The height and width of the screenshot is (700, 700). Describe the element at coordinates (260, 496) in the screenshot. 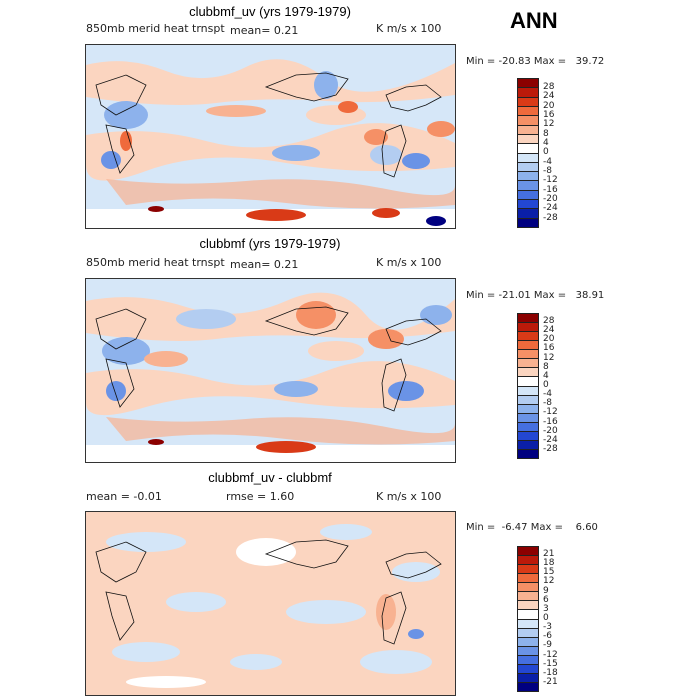

I see `panel-3-rmse: rmse = 1.60` at that location.